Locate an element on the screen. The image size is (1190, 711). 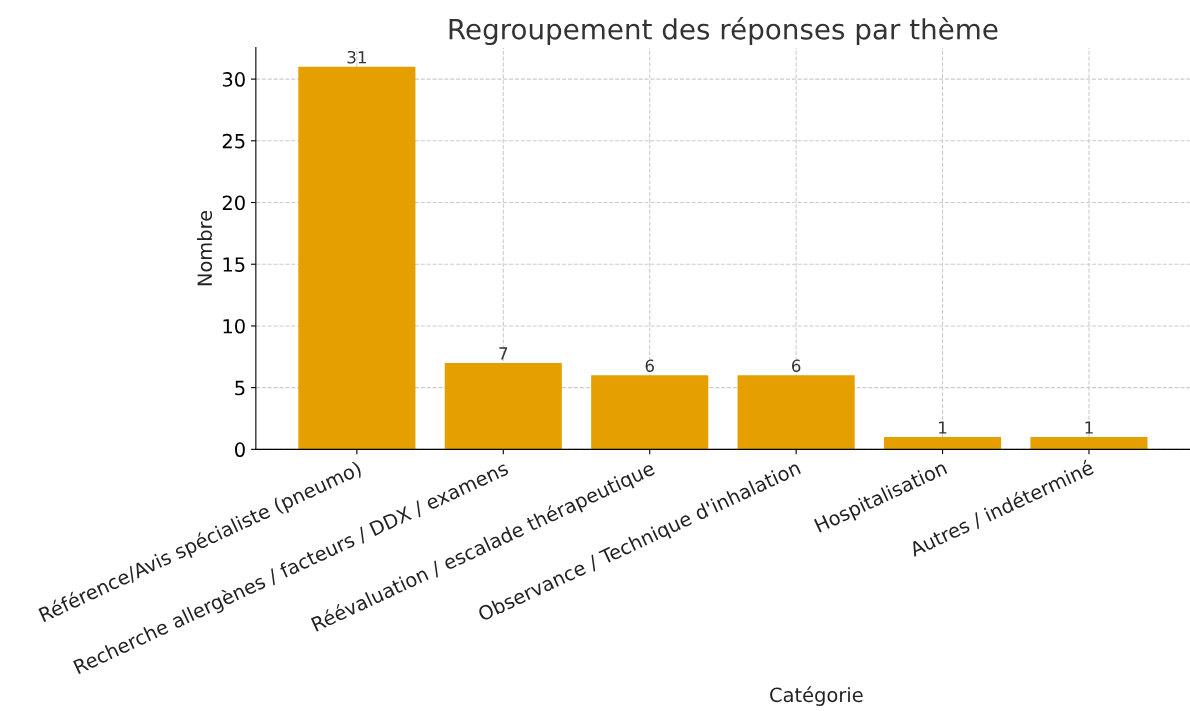
y-tick-label: 0 is located at coordinates (240, 450).